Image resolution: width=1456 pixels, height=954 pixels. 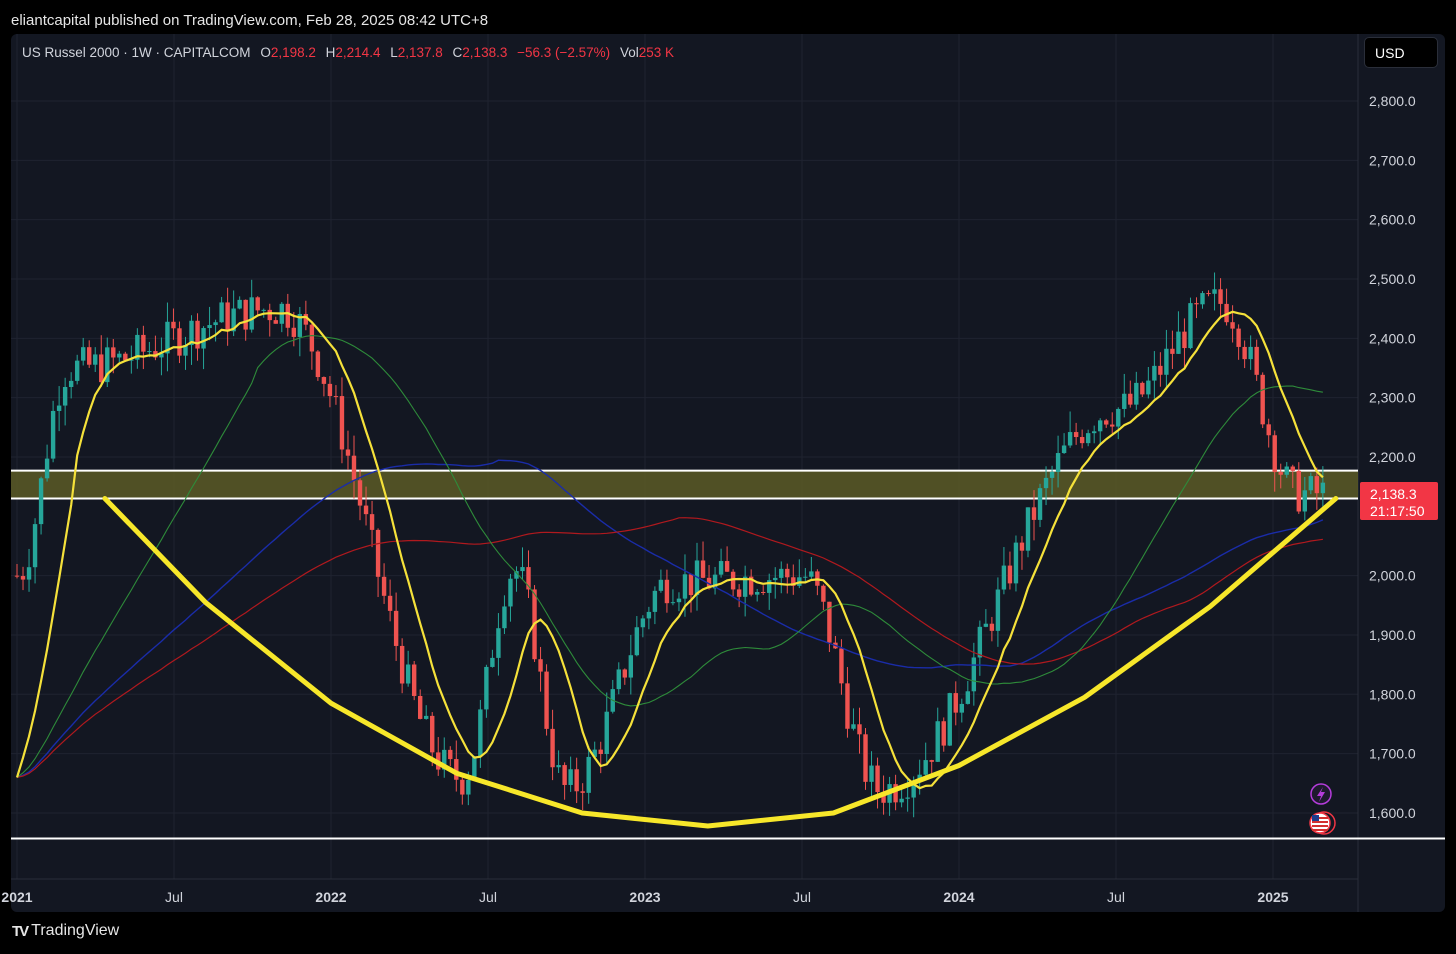 What do you see at coordinates (1315, 818) in the screenshot?
I see `flag-canton` at bounding box center [1315, 818].